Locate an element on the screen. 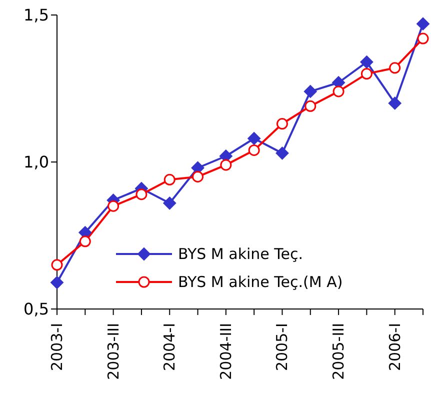  legend-label: BYS M akine Teç. is located at coordinates (241, 254).